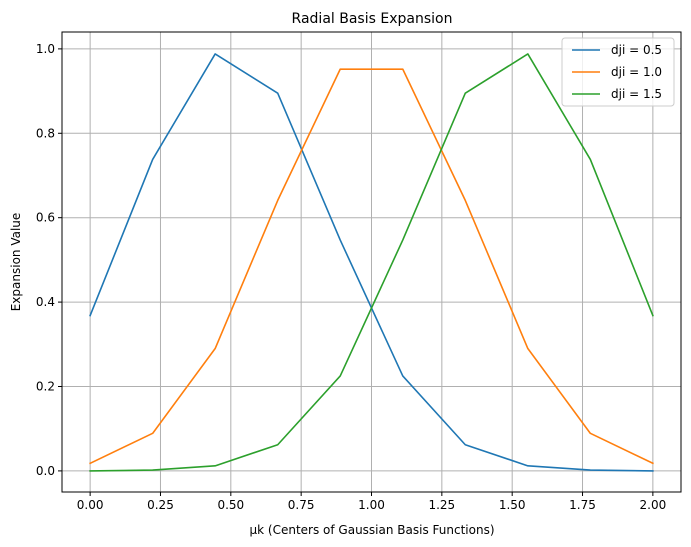 This screenshot has width=691, height=547. I want to click on x-tick-label: 1.00, so click(371, 505).